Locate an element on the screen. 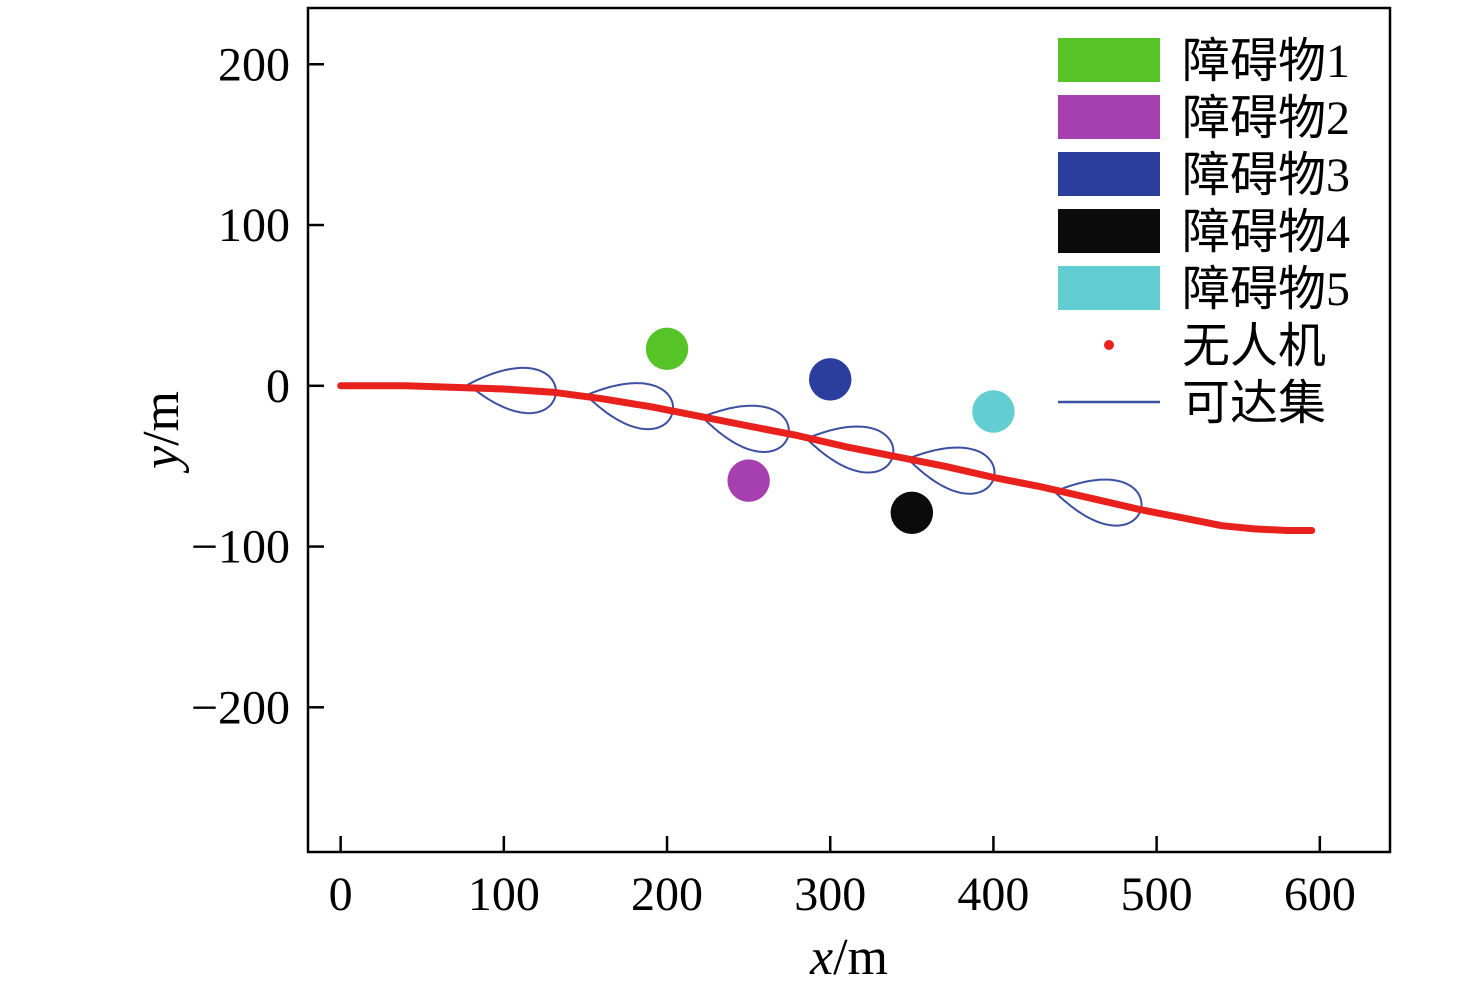 This screenshot has width=1476, height=1004. x-tick-label-300: 300 is located at coordinates (830, 894).